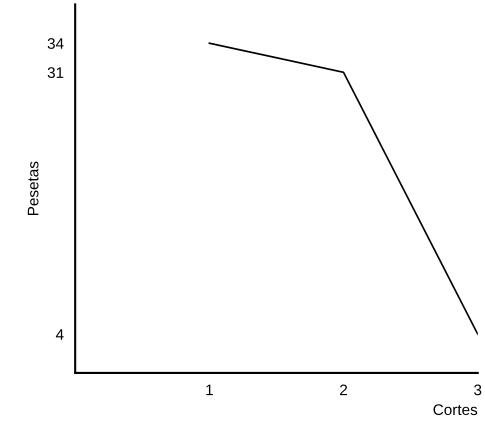  What do you see at coordinates (60, 334) in the screenshot?
I see `y-tick-label: 4` at bounding box center [60, 334].